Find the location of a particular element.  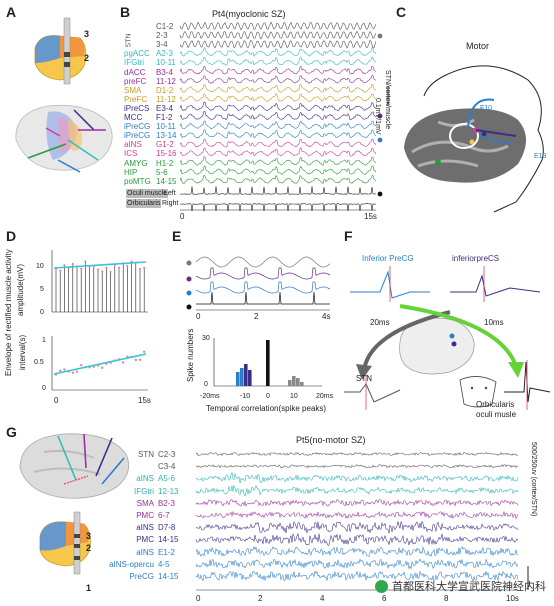

panel-b-pair-label: 11-12 is located at coordinates (166, 99).